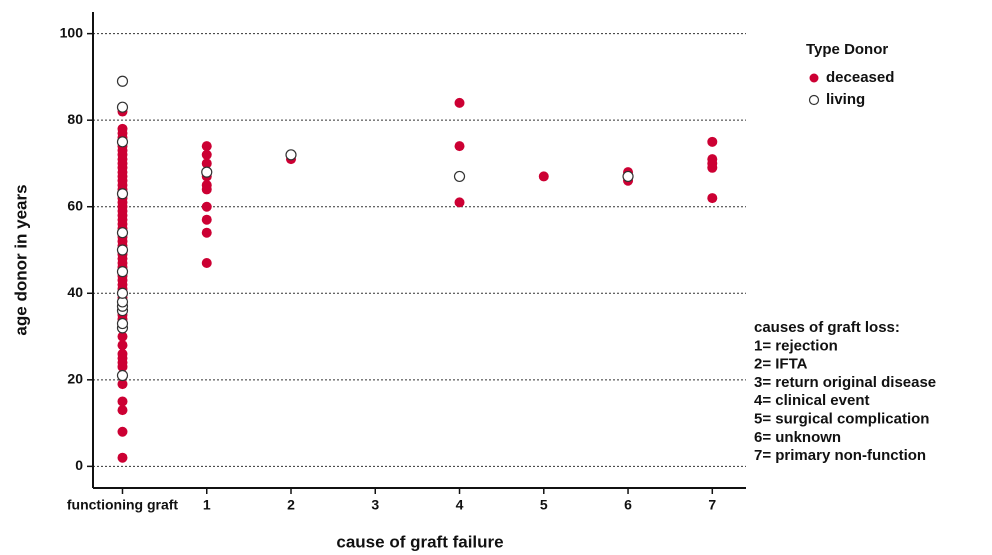 Image resolution: width=992 pixels, height=555 pixels. I want to click on y-tick-label: 20, so click(75, 379).